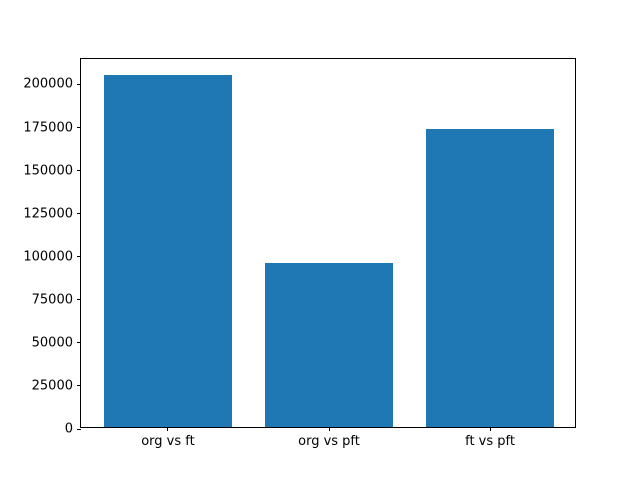 The width and height of the screenshot is (640, 480). I want to click on bar-org-vs-ft, so click(168, 250).